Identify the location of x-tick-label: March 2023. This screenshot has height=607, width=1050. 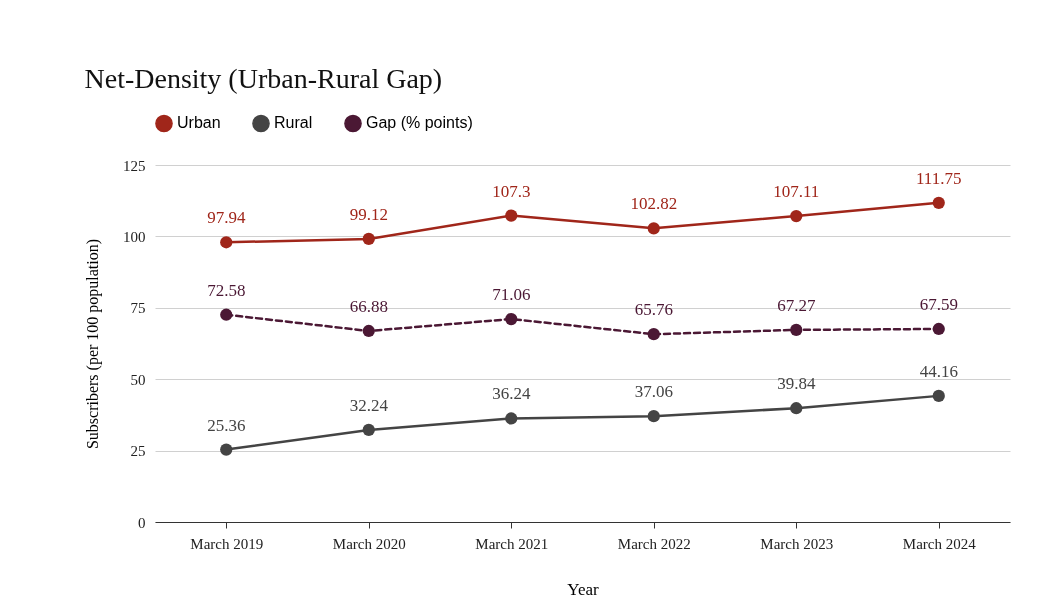
(797, 543).